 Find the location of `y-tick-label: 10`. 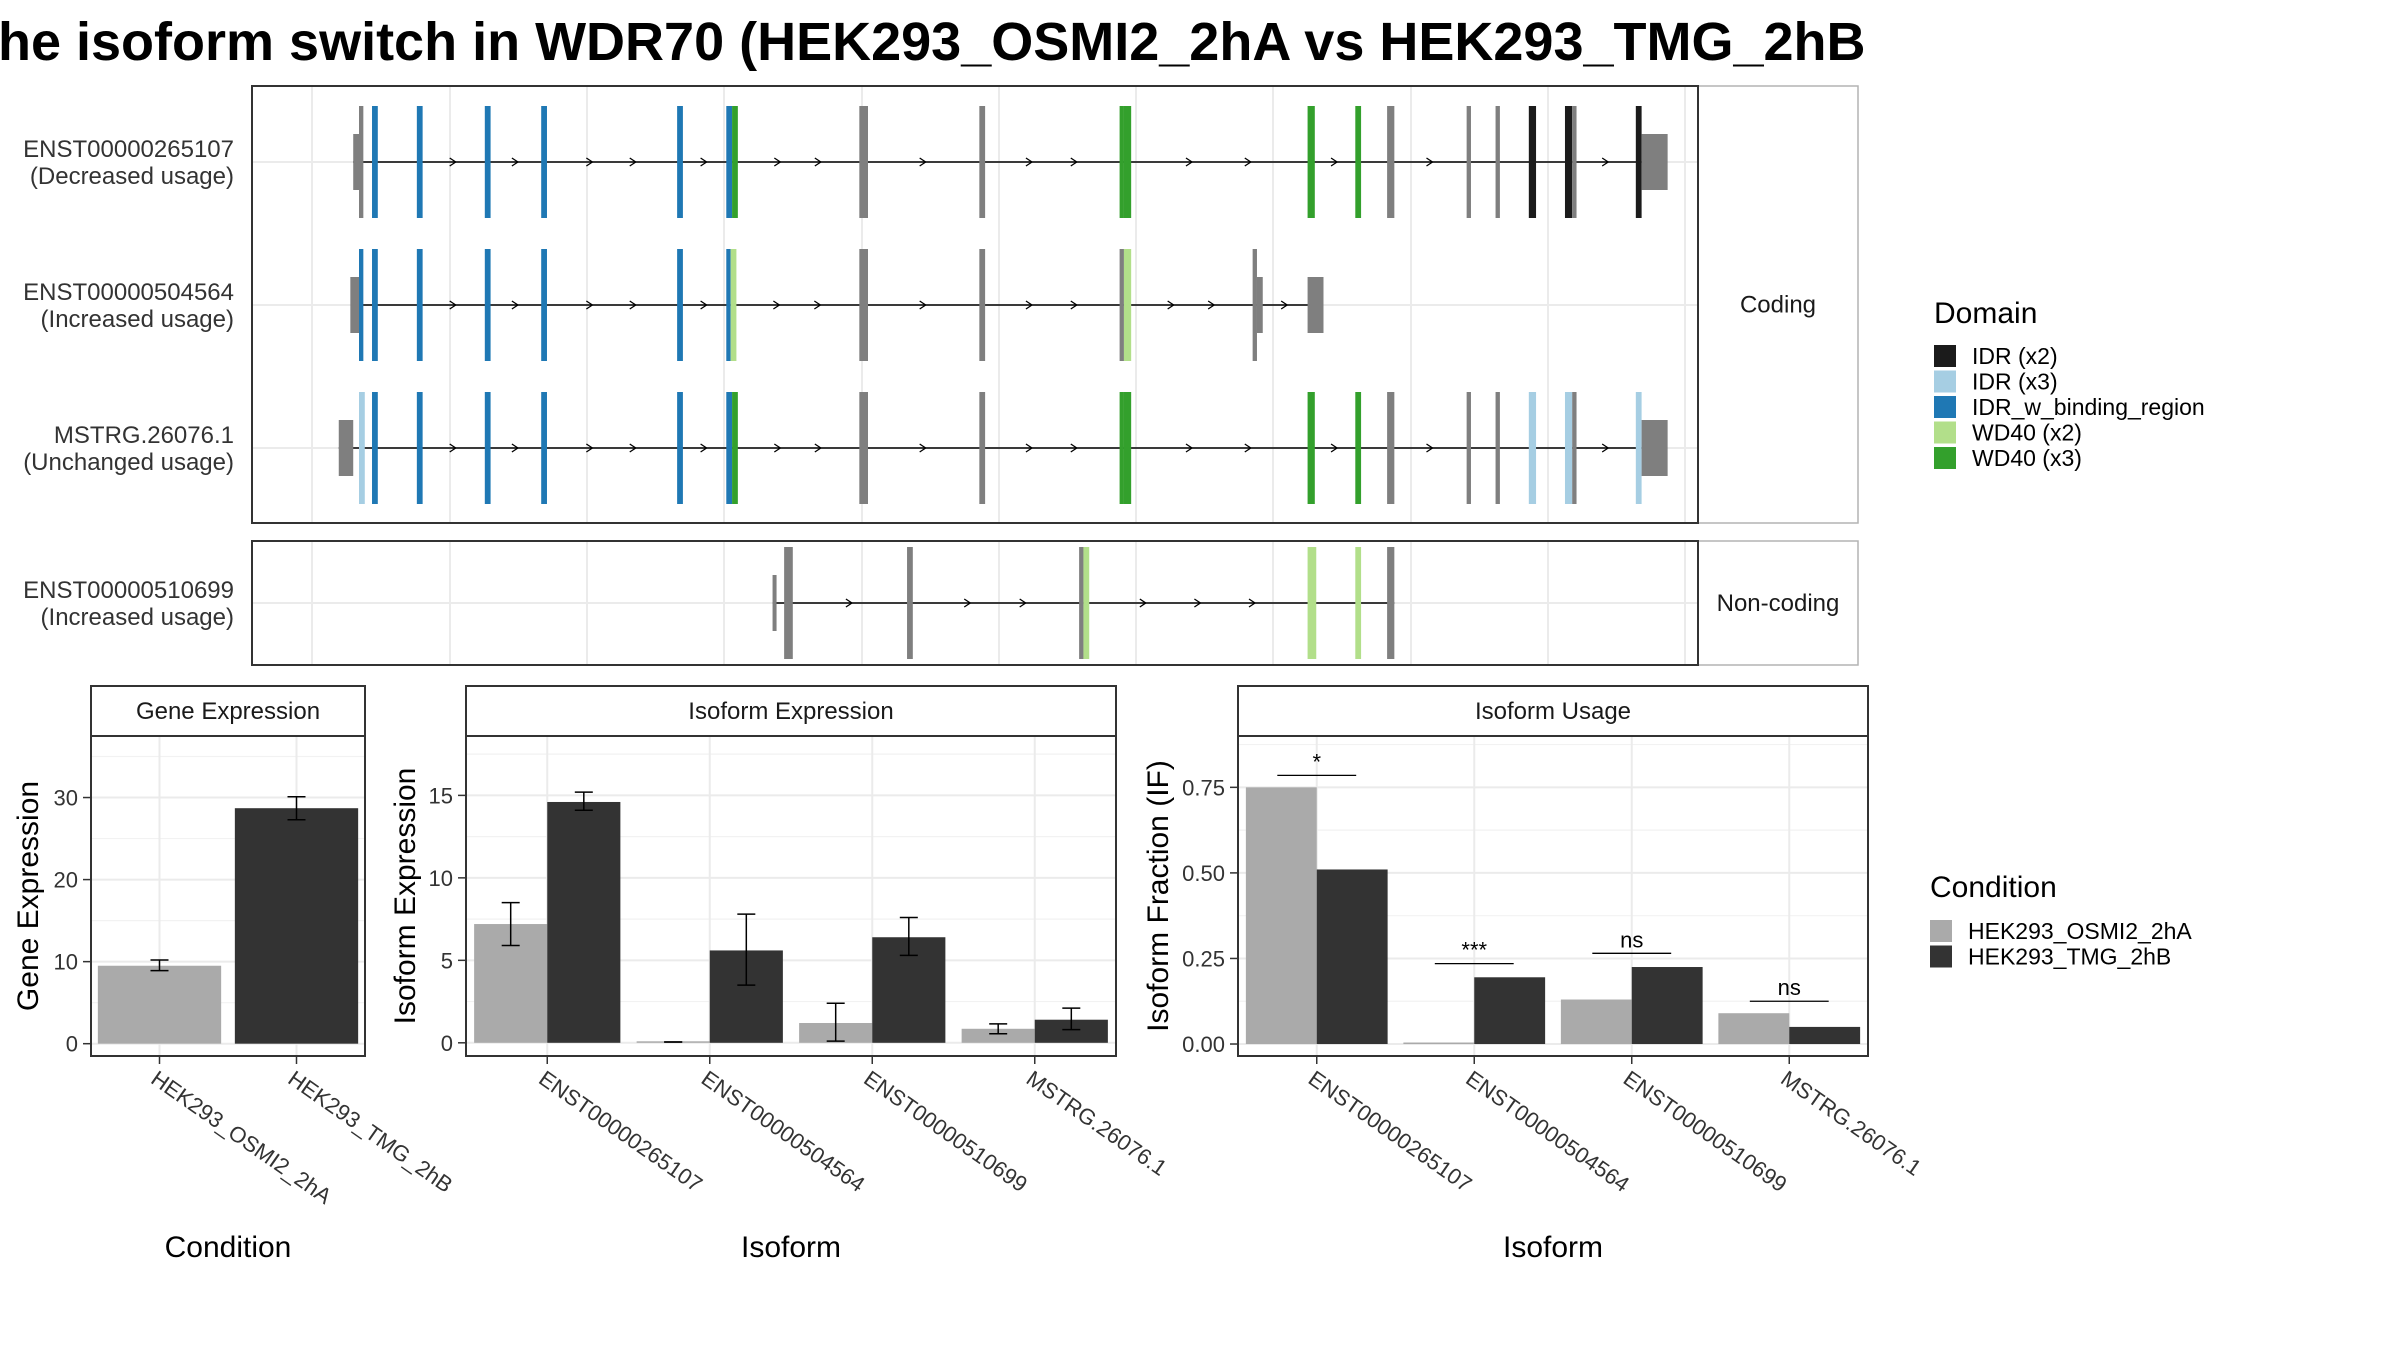

y-tick-label: 10 is located at coordinates (66, 962).